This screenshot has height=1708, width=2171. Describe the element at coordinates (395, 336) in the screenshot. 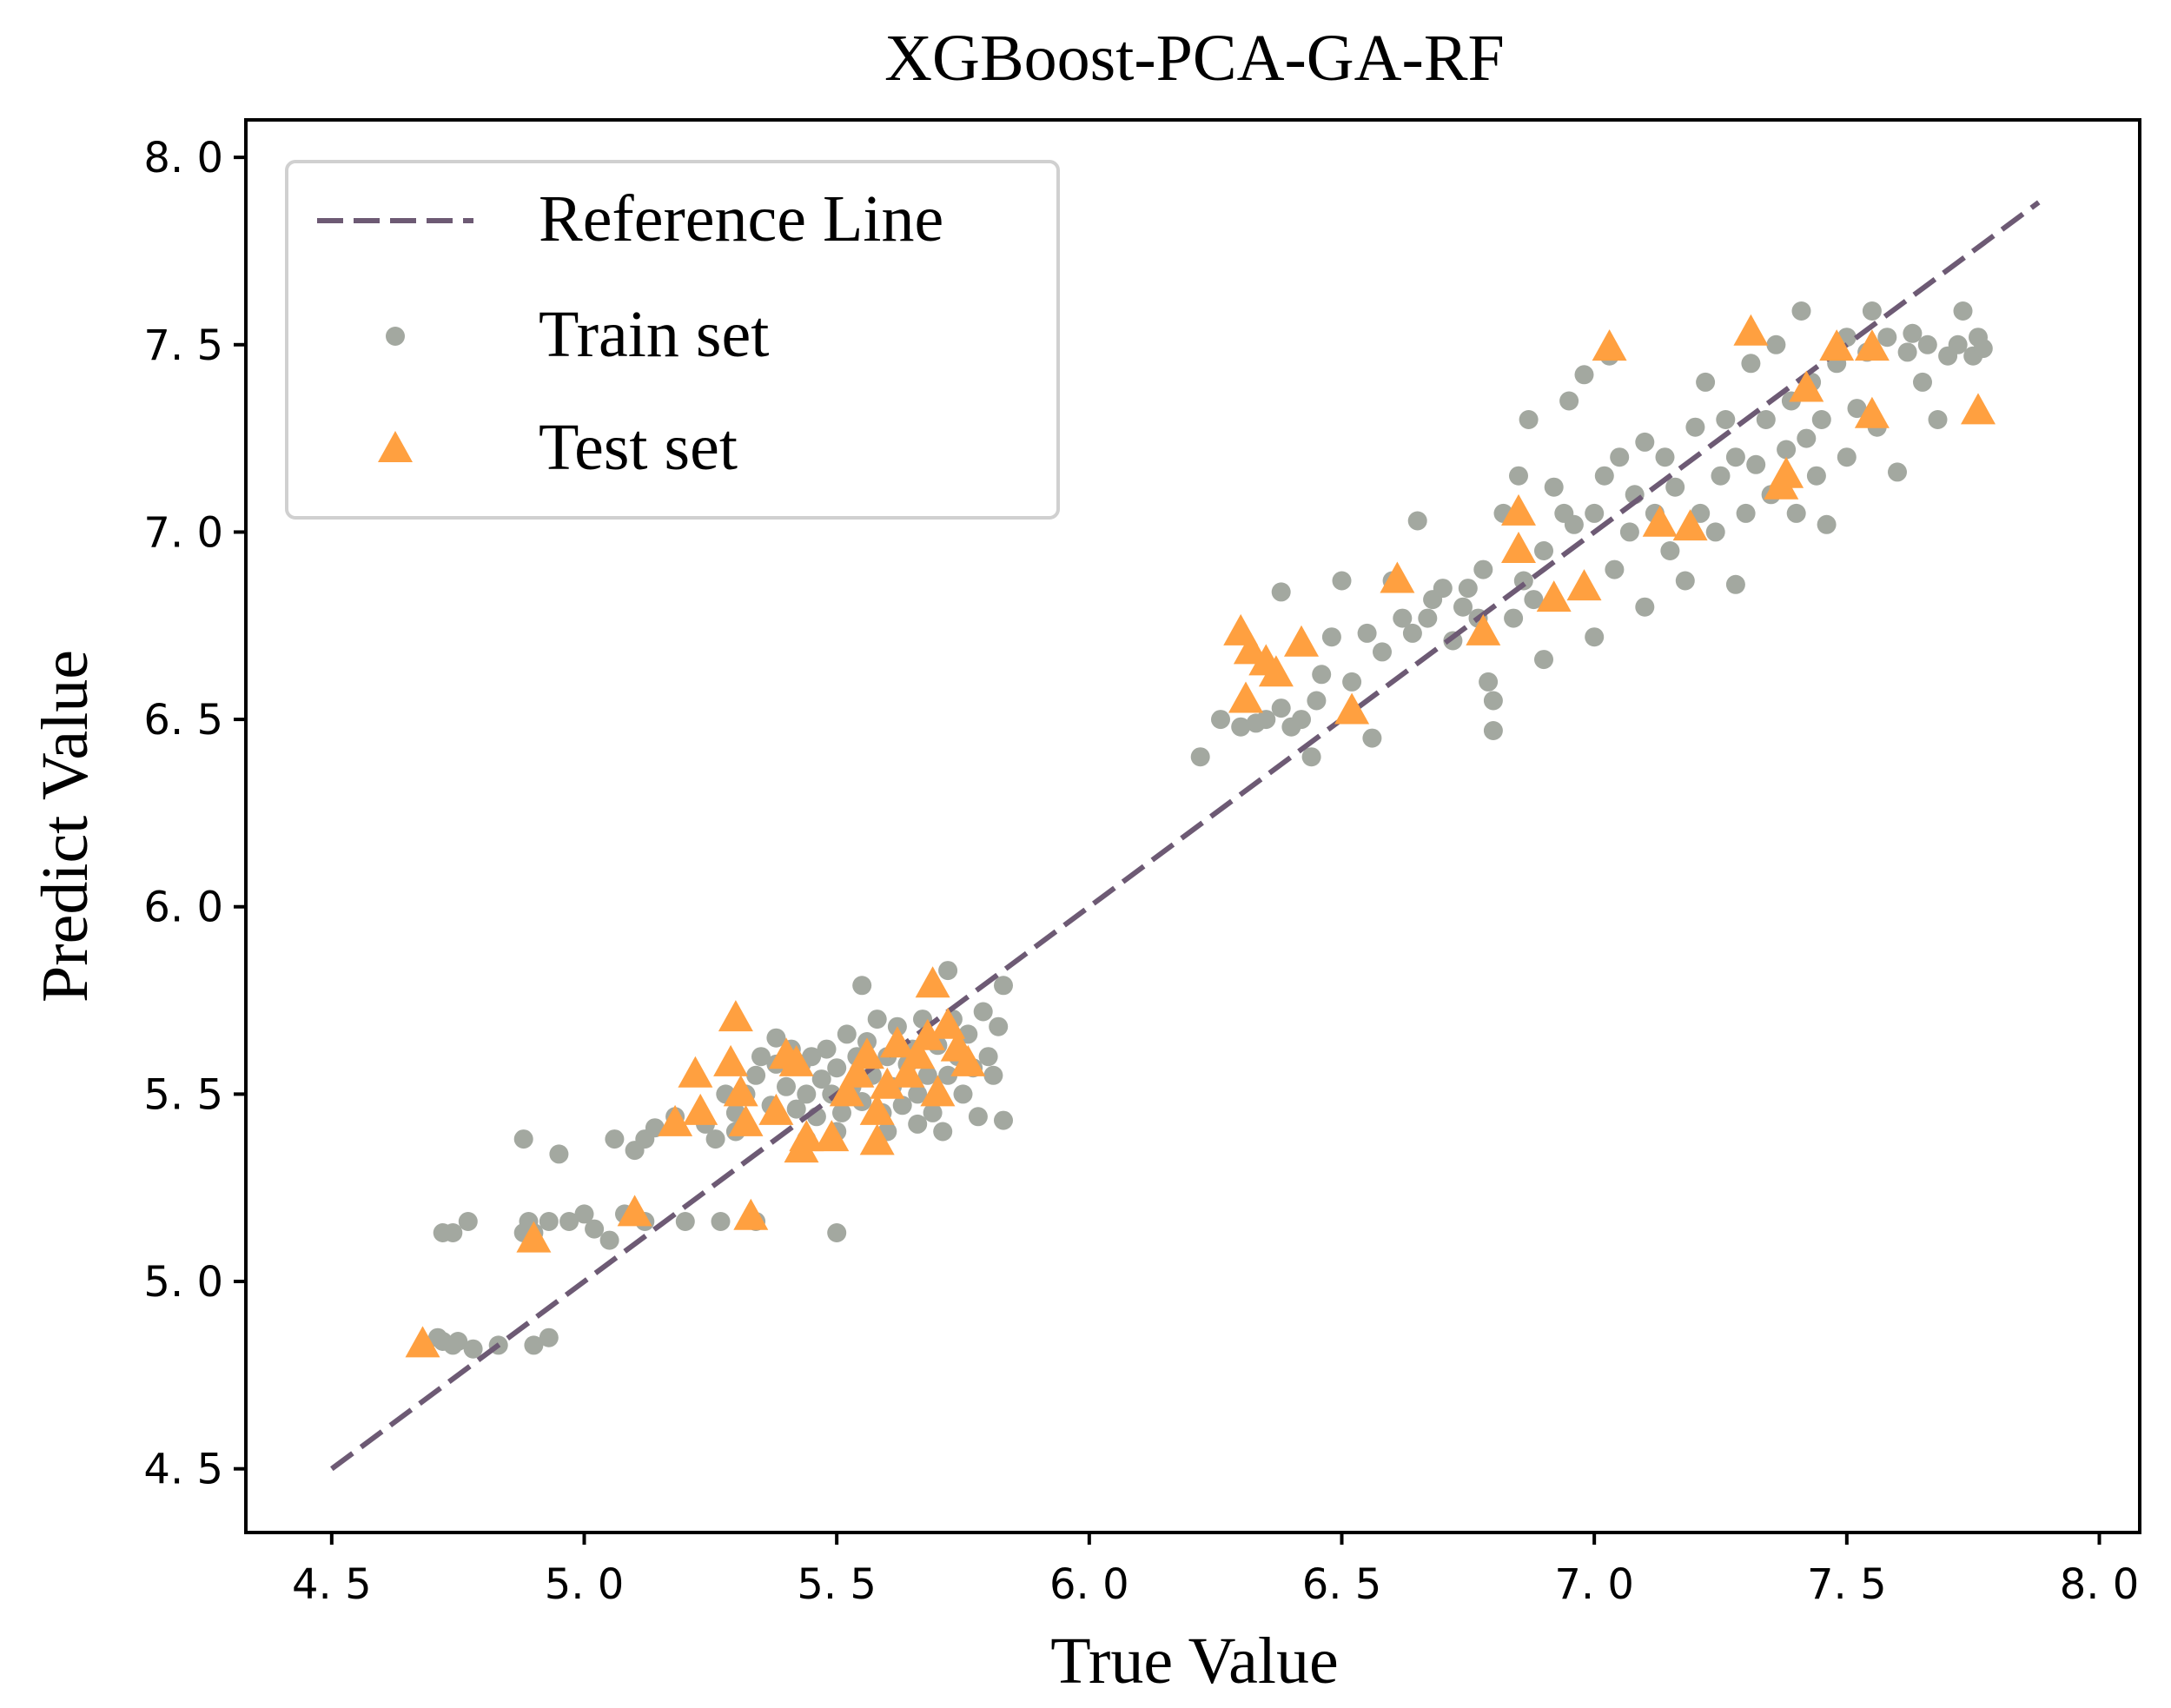

I see `legend-train-set-swatch` at that location.